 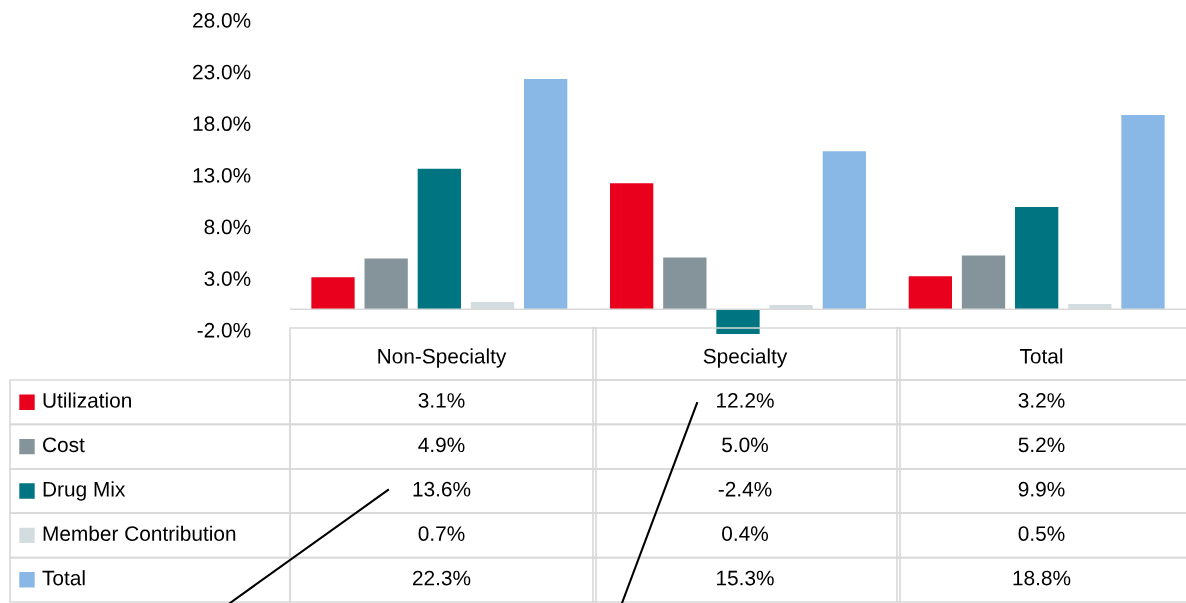 I want to click on x-tick-label: Non-Specialty, so click(x=442, y=358).